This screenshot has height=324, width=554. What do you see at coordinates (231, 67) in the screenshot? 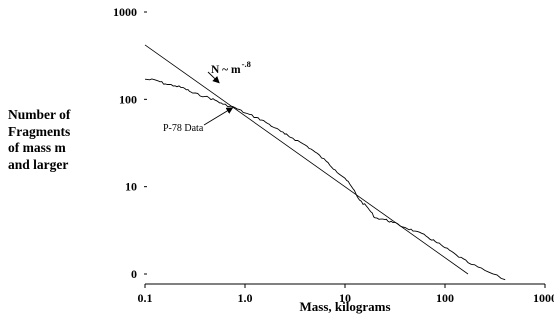
I see `annotation-power-law: N ~ m-.8` at bounding box center [231, 67].